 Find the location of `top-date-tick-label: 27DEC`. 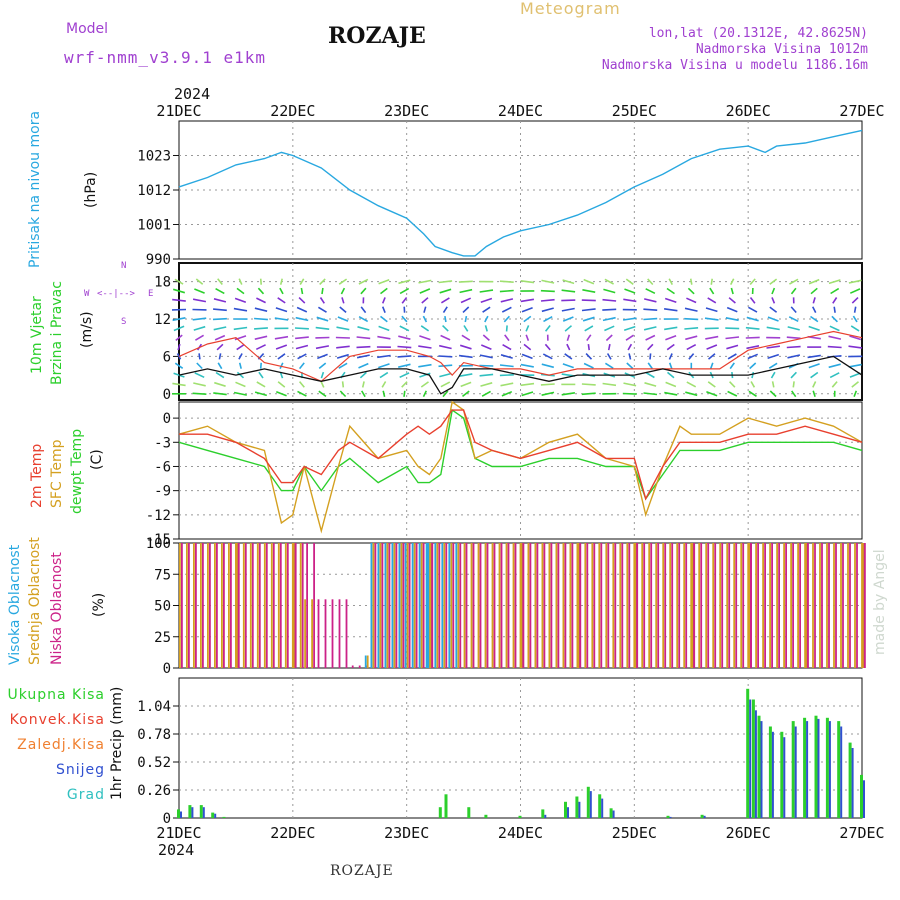

top-date-tick-label: 27DEC is located at coordinates (861, 111).